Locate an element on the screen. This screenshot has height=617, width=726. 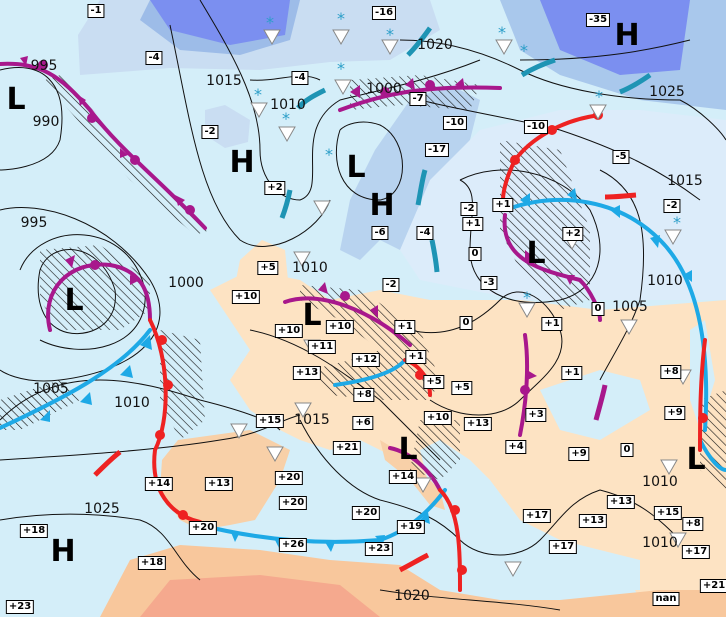
black-sea is located at coordinates (595, 405).